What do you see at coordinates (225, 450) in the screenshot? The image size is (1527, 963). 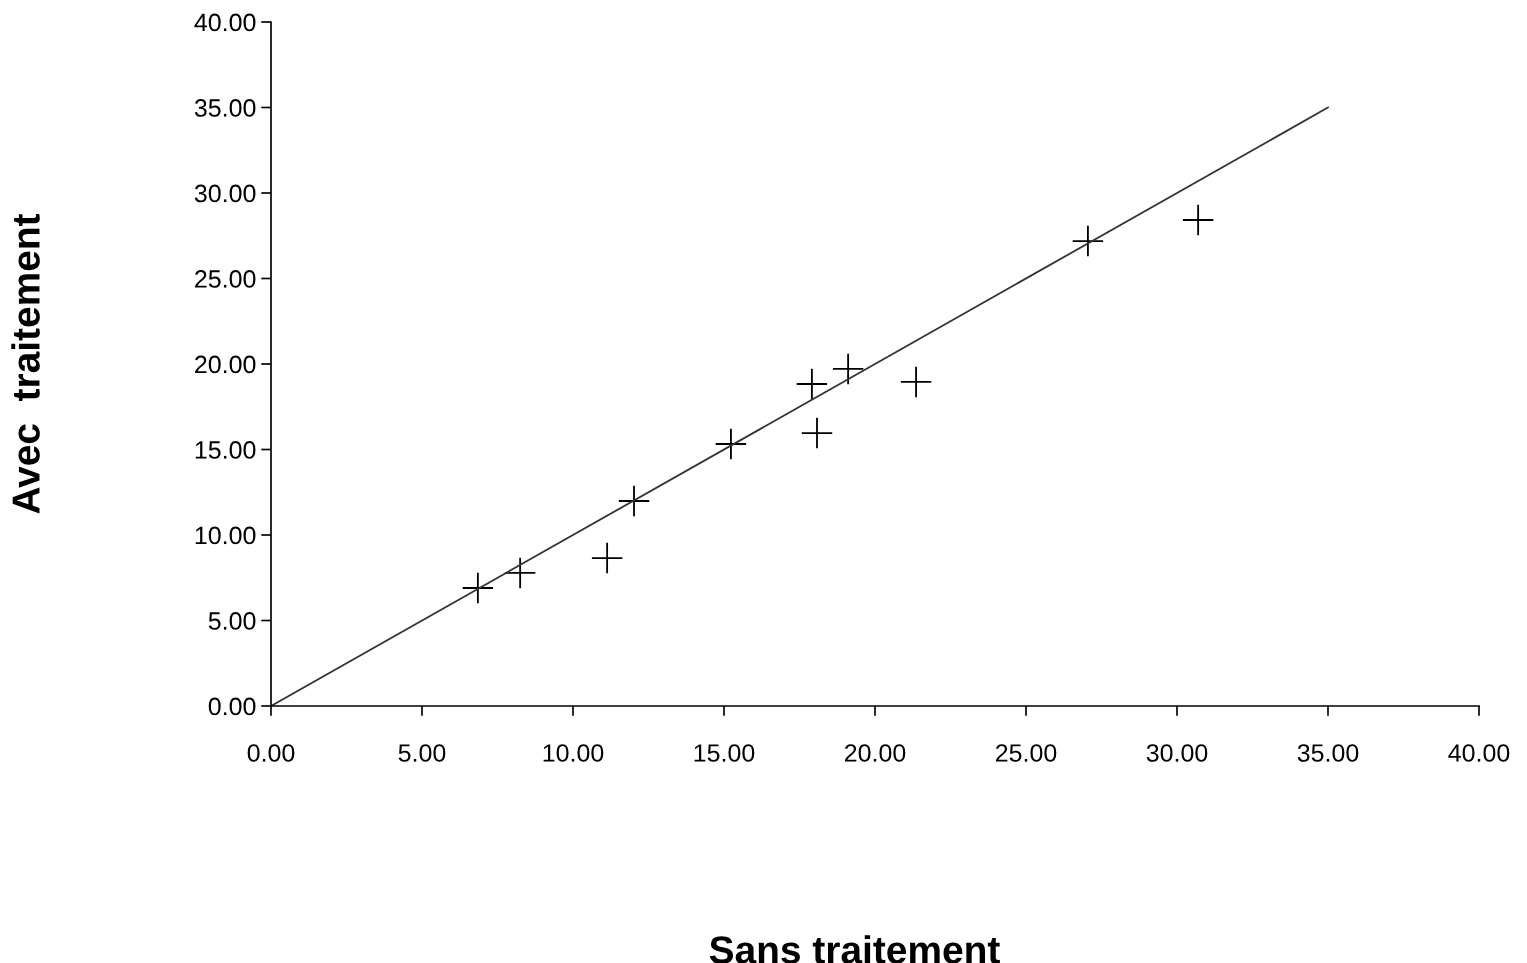 I see `y-tick-label: 15.00` at bounding box center [225, 450].